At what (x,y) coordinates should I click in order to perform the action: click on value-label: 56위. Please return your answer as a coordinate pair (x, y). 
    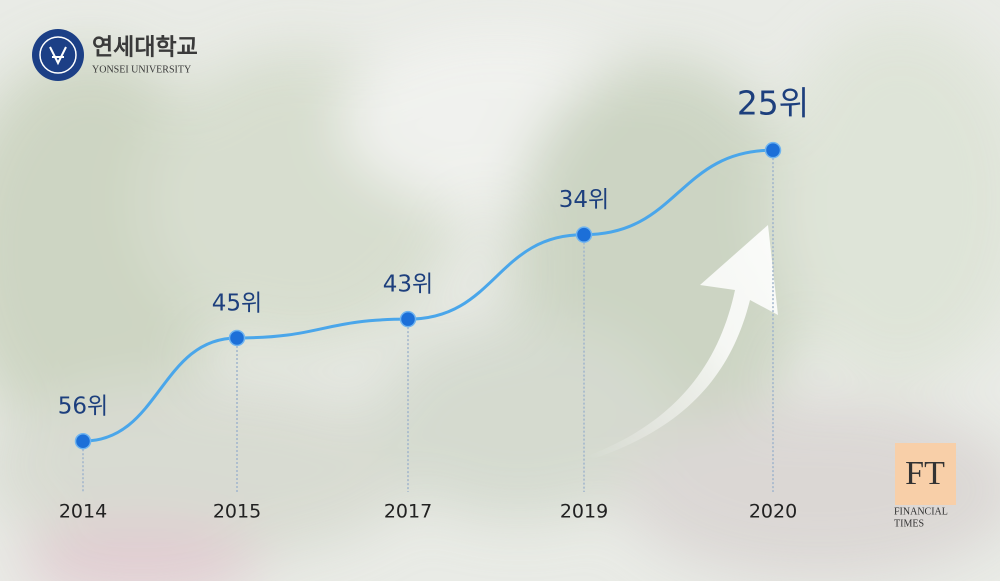
    Looking at the image, I should click on (83, 407).